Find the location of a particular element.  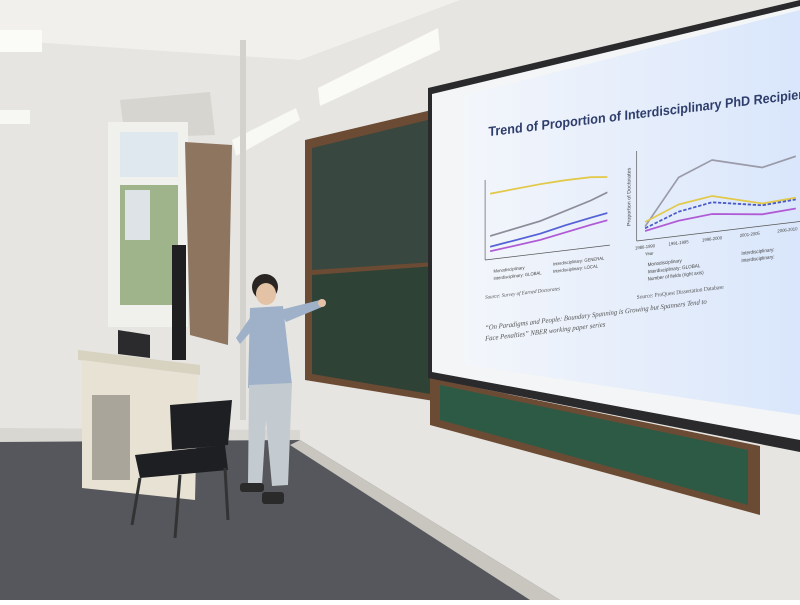

pipe is located at coordinates (243, 230).